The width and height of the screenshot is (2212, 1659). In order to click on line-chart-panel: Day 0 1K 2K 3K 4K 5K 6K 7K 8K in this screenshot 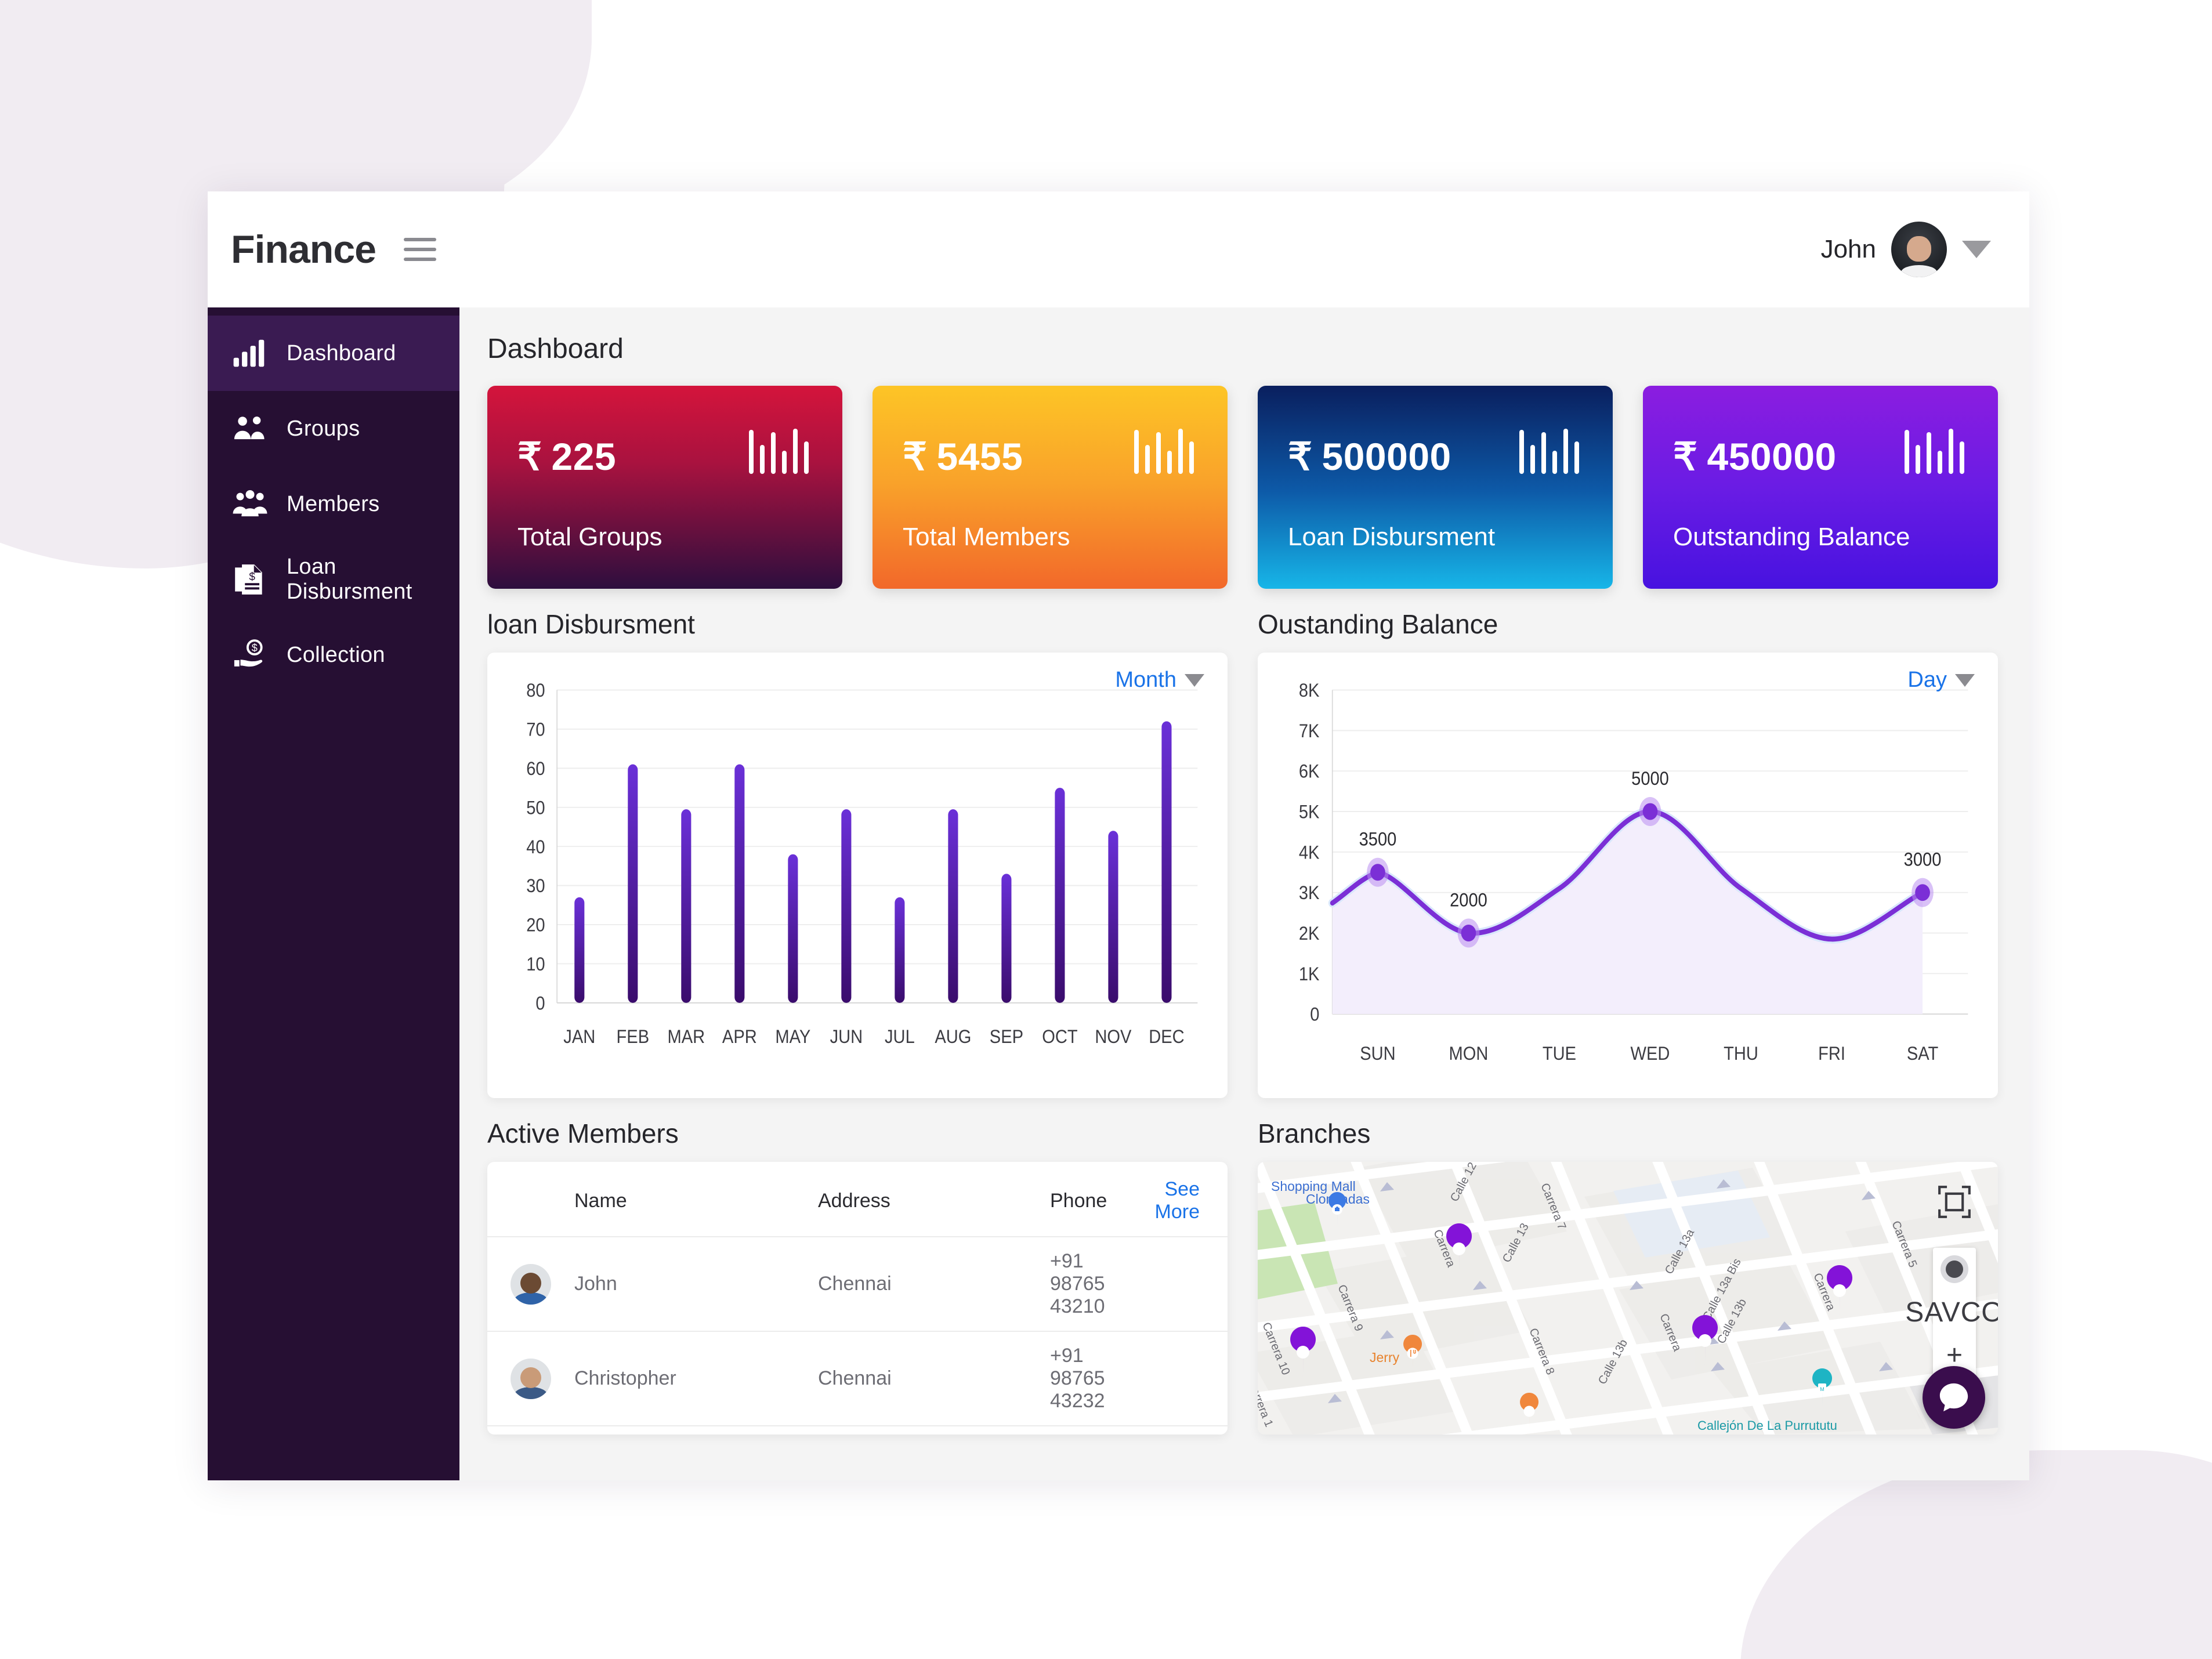, I will do `click(1628, 875)`.